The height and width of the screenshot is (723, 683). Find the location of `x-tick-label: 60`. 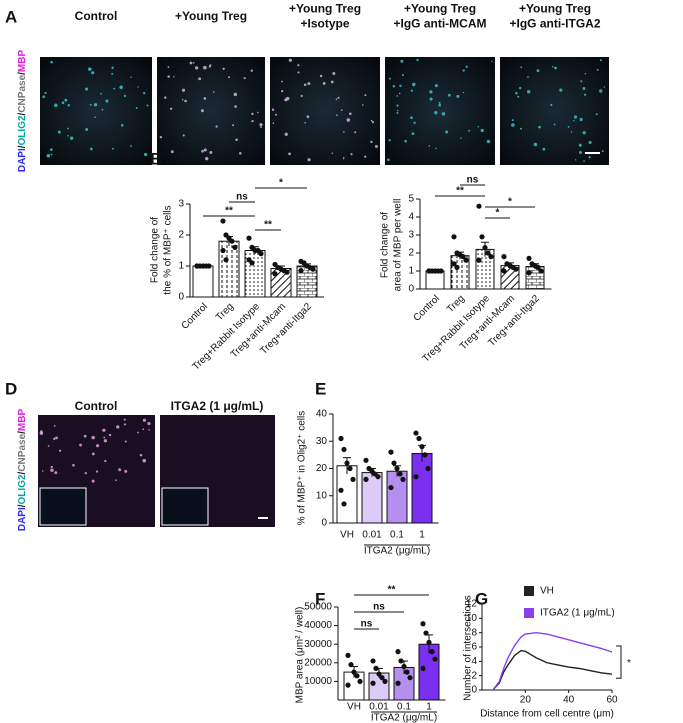

x-tick-label: 60 is located at coordinates (612, 700).